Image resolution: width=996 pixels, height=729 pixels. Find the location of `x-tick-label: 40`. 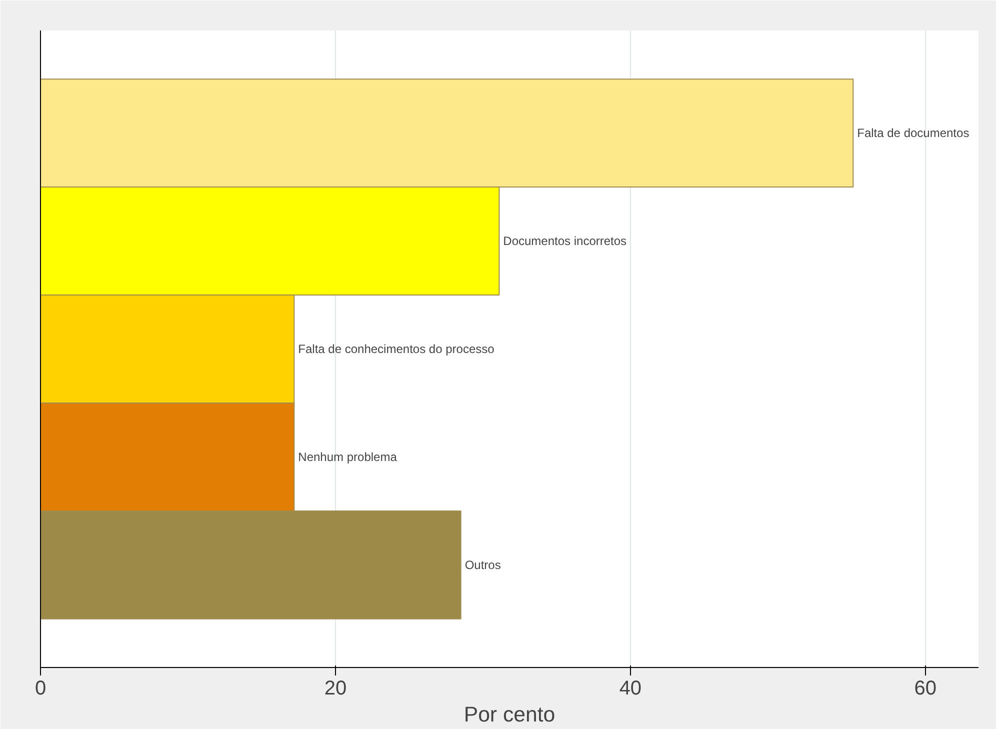

x-tick-label: 40 is located at coordinates (630, 689).